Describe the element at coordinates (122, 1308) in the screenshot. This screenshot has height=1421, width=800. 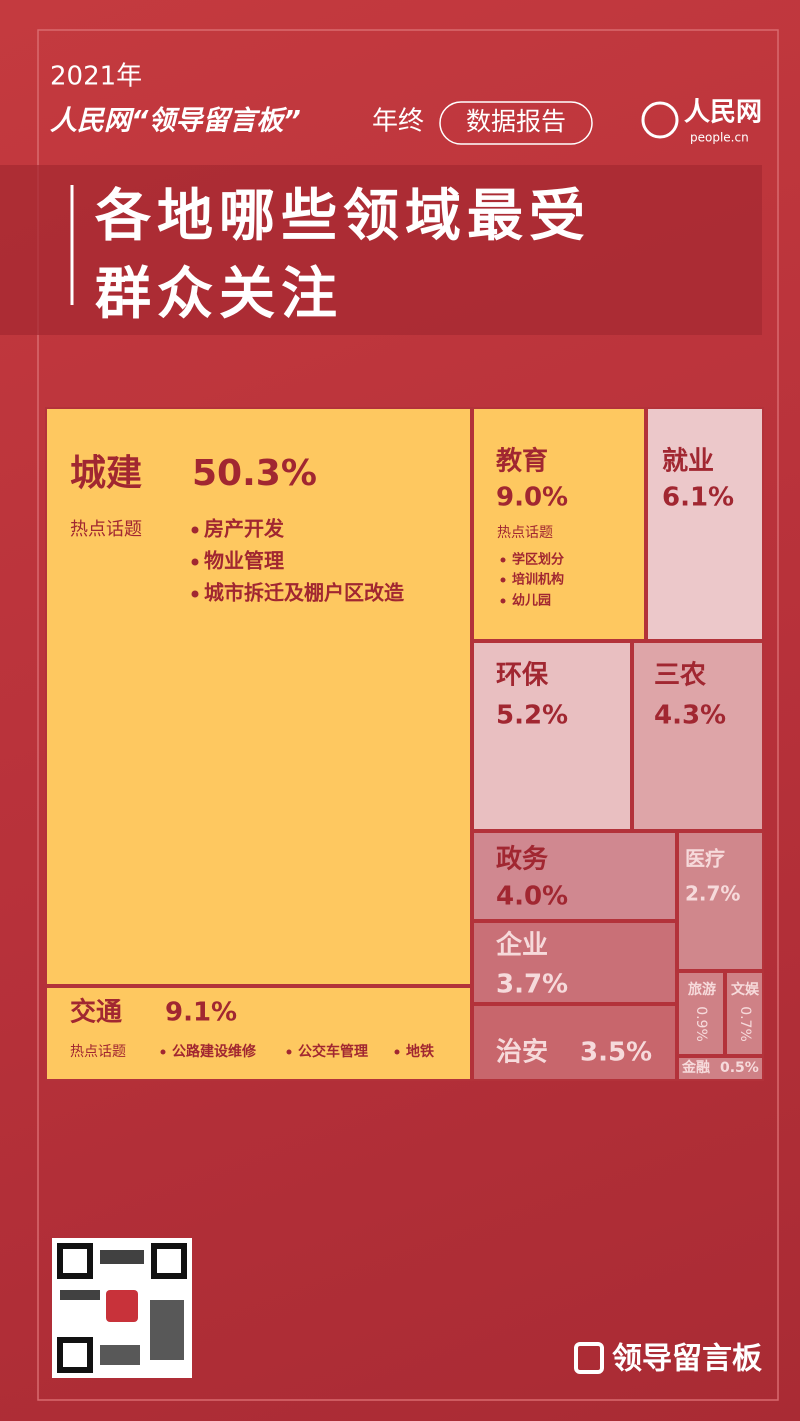
I see `qr-code` at that location.